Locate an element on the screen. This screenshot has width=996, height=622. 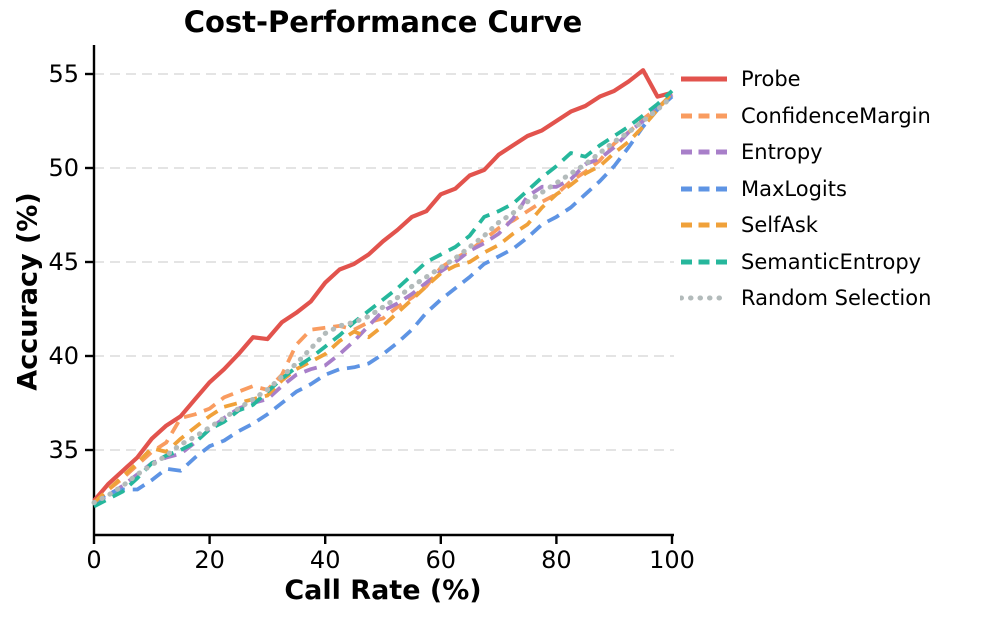
legend-item-selfask: SelfAsk is located at coordinates (805, 225).